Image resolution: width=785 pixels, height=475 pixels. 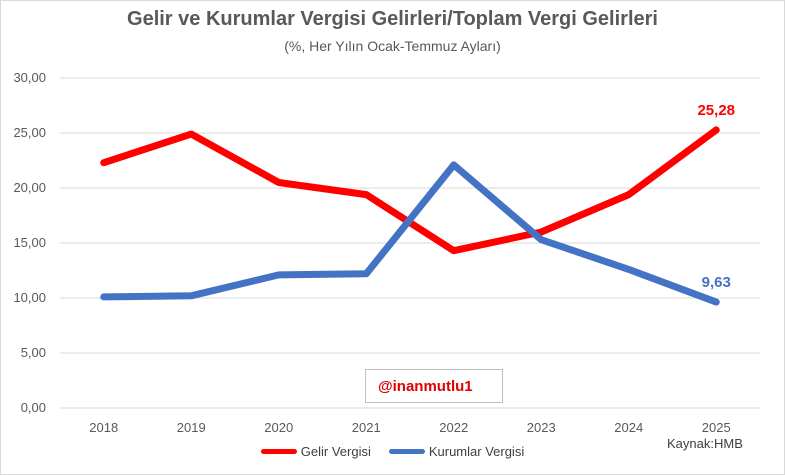 I want to click on legend-item-gelir: Gelir Vergisi, so click(x=315, y=451).